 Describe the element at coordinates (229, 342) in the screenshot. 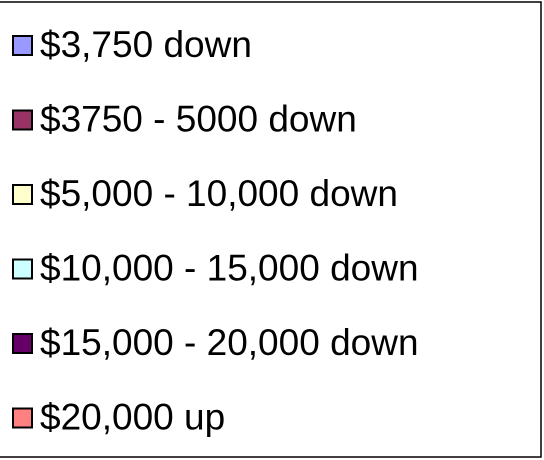

I see `legend-label: $15,000 - 20,000 down` at that location.